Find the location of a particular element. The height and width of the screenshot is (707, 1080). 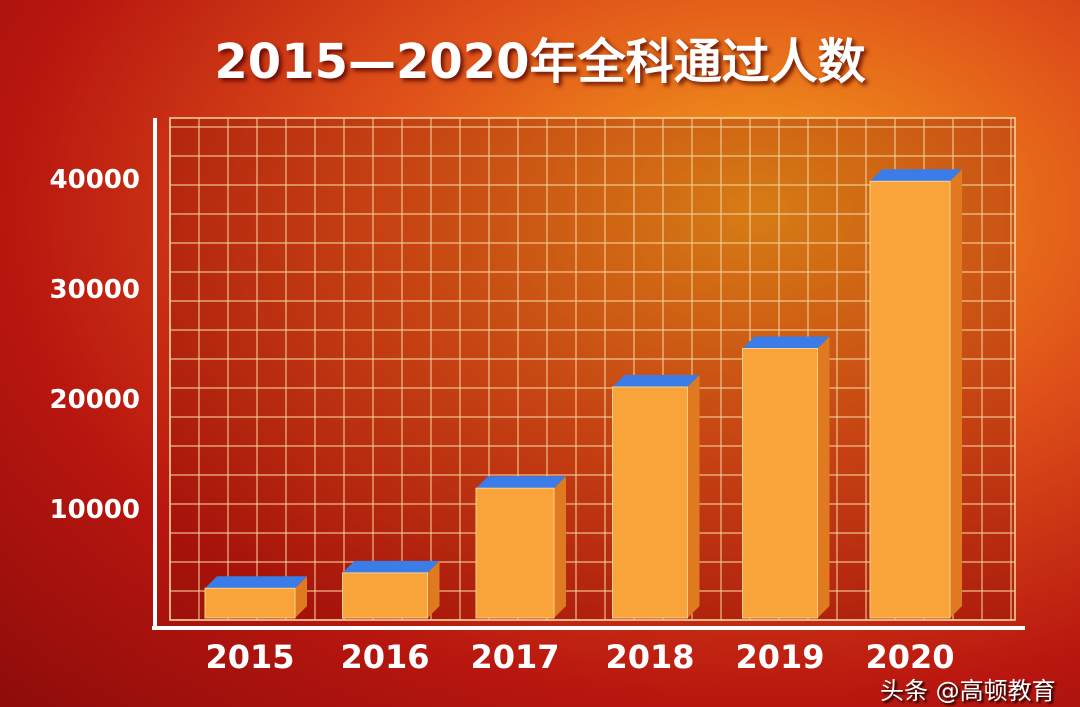

y-tick-label: 20000 is located at coordinates (95, 400).